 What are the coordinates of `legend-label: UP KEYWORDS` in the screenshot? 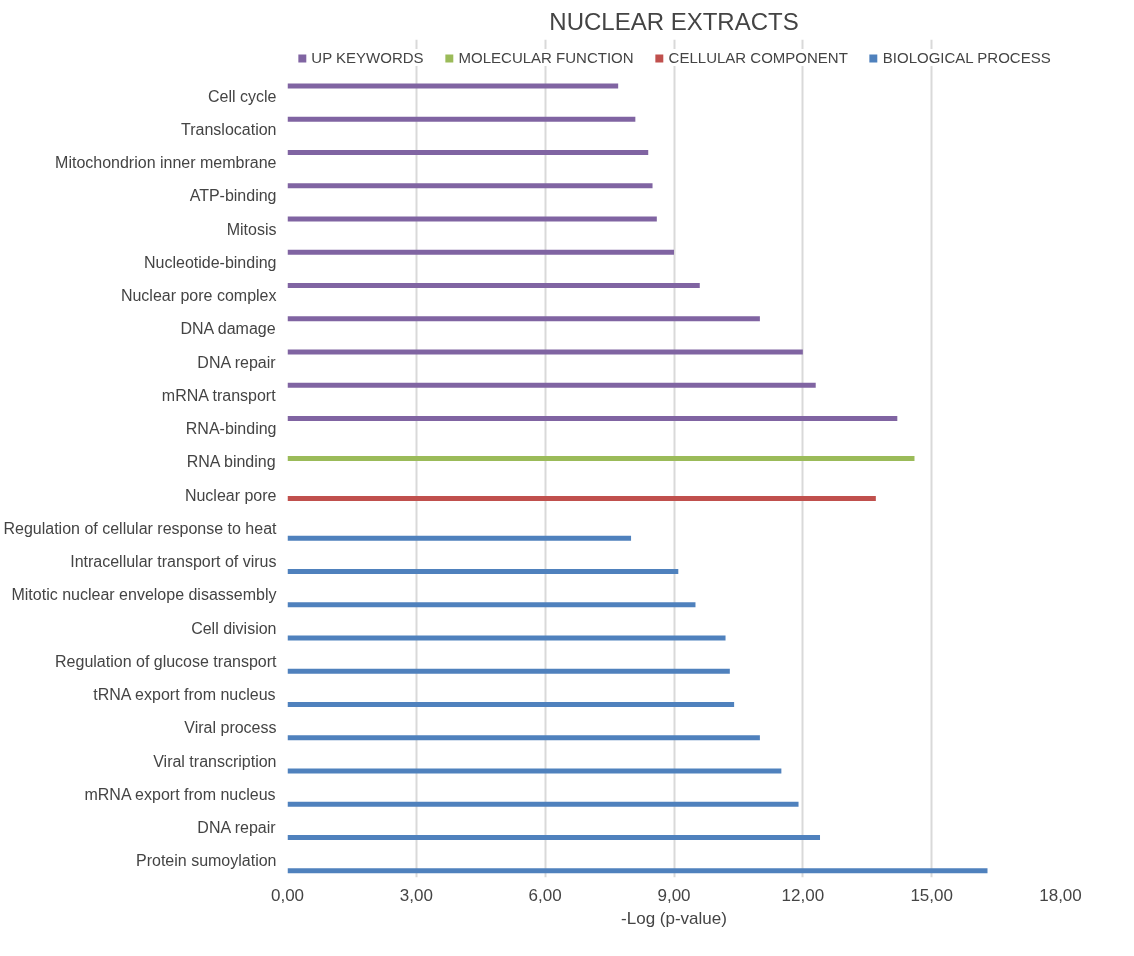 It's located at (367, 57).